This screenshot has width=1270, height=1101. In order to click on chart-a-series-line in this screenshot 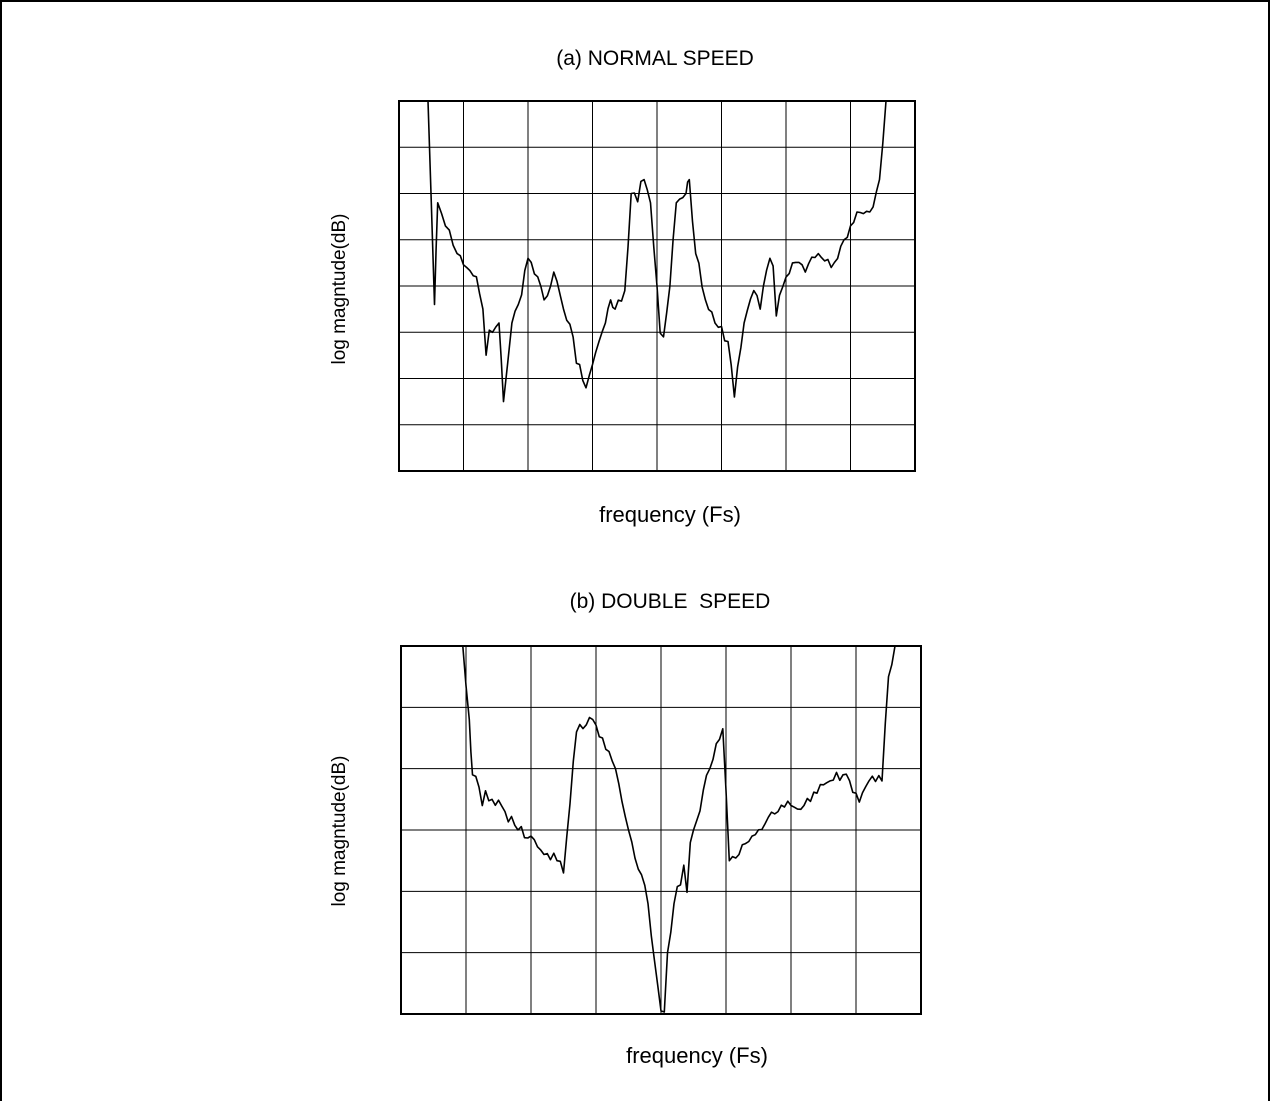, I will do `click(657, 251)`.